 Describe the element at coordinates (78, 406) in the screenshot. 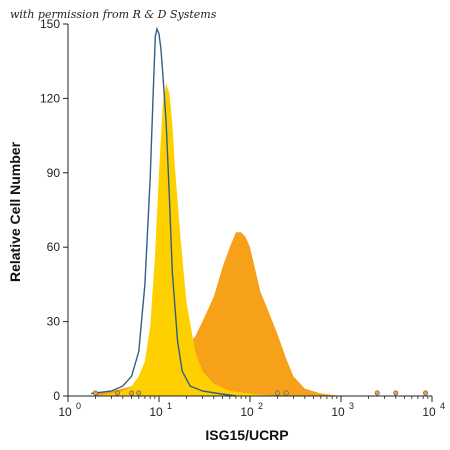

I see `x-tick-exponent: 0` at that location.